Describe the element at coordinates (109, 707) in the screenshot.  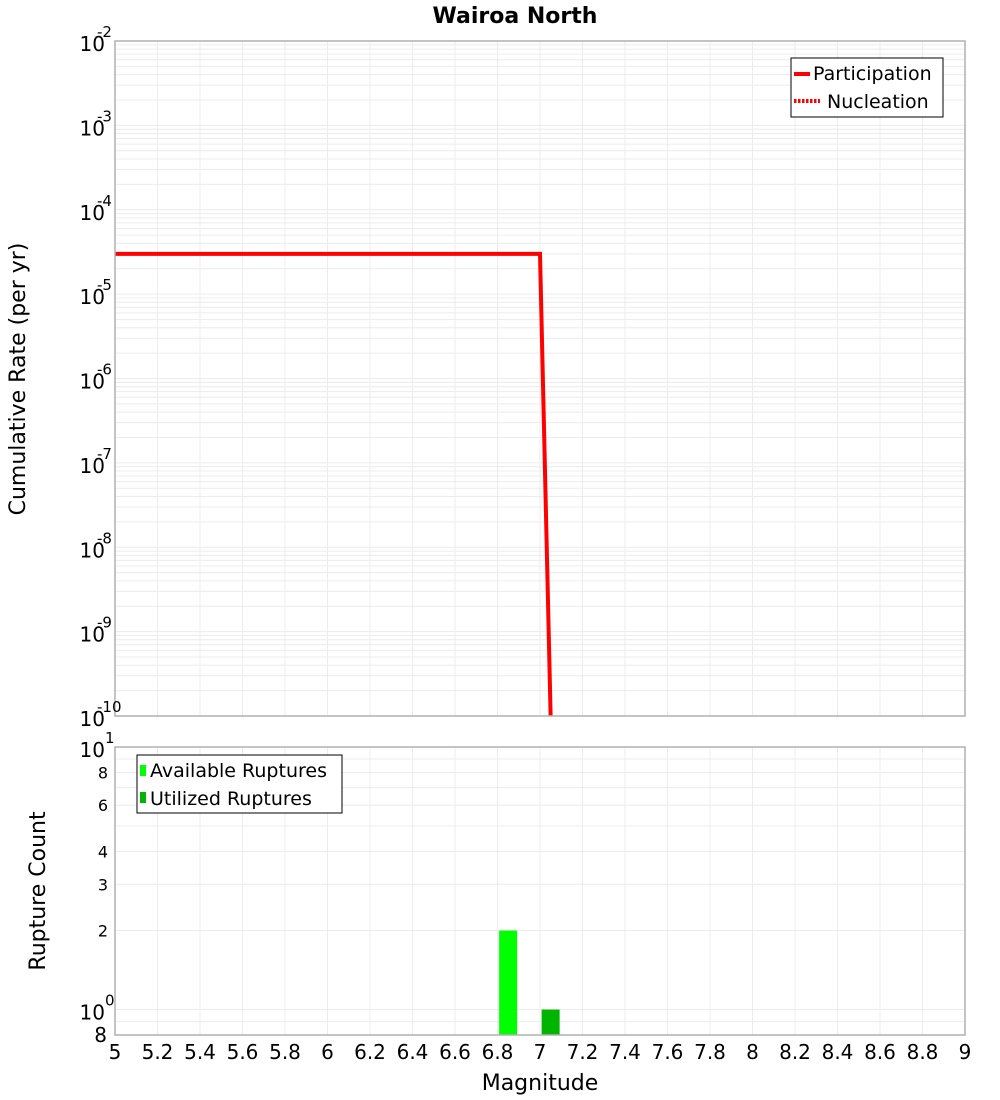
I see `y-tick-exponent: -10` at that location.